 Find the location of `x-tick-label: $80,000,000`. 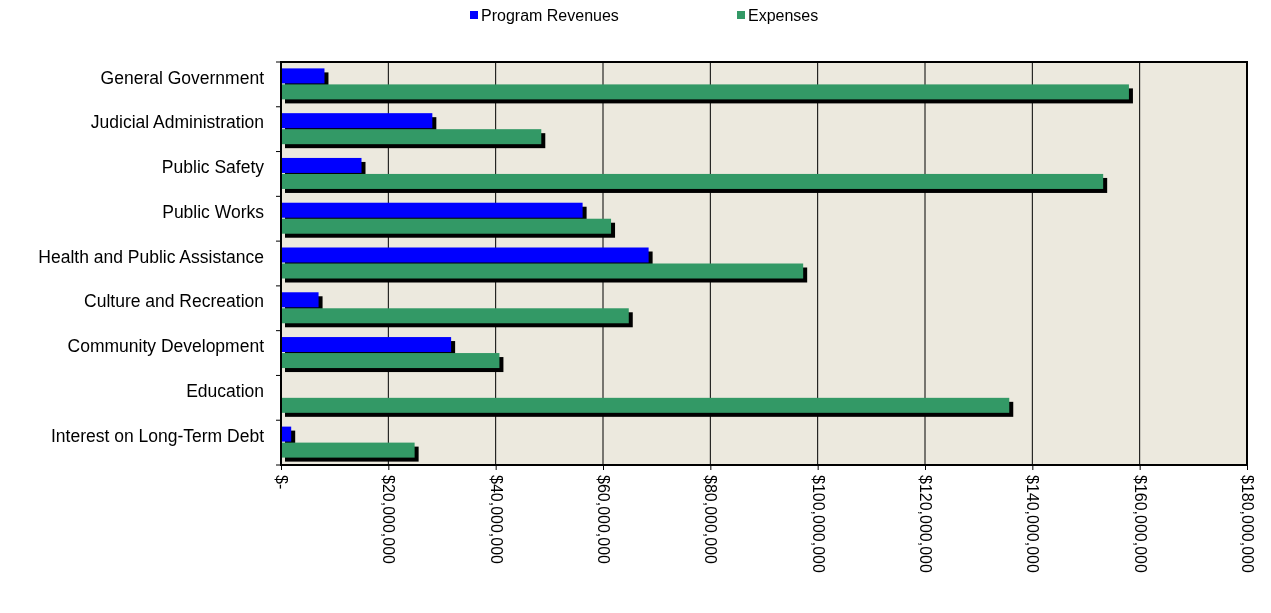

x-tick-label: $80,000,000 is located at coordinates (711, 520).